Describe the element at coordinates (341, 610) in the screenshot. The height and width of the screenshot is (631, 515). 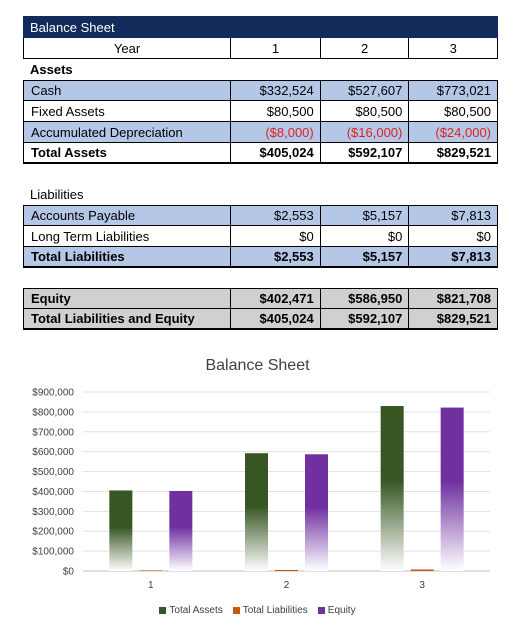
I see `legend-label: Equity` at that location.